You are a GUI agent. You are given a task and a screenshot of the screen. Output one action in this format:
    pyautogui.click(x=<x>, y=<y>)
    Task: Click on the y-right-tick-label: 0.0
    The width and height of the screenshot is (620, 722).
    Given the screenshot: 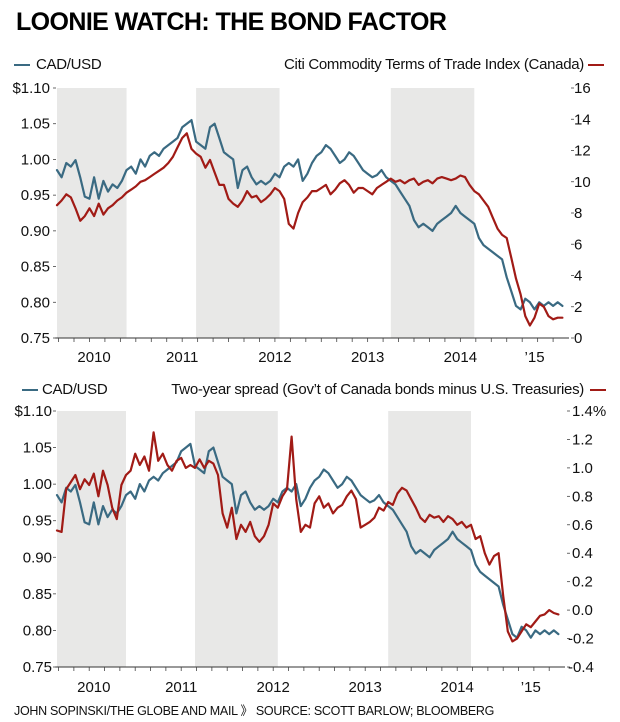 What is the action you would take?
    pyautogui.click(x=582, y=610)
    